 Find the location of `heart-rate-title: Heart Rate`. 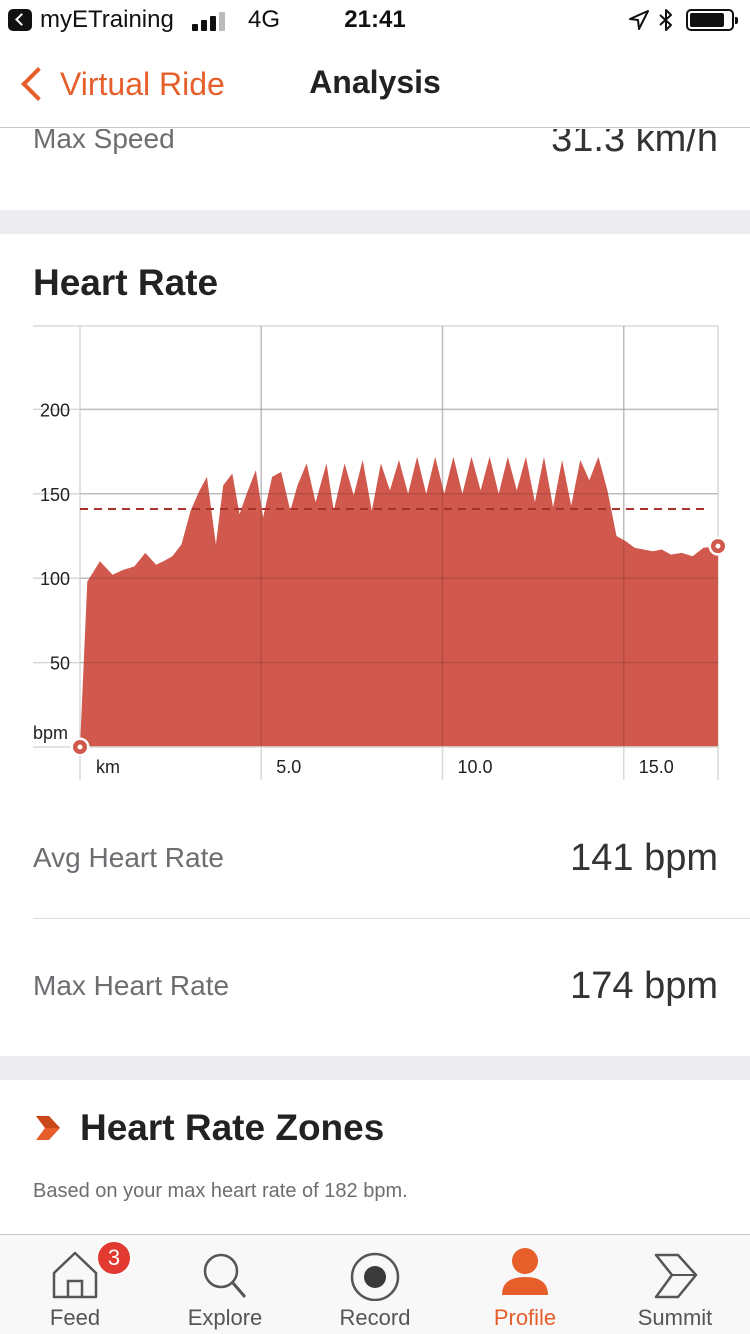

heart-rate-title: Heart Rate is located at coordinates (126, 282).